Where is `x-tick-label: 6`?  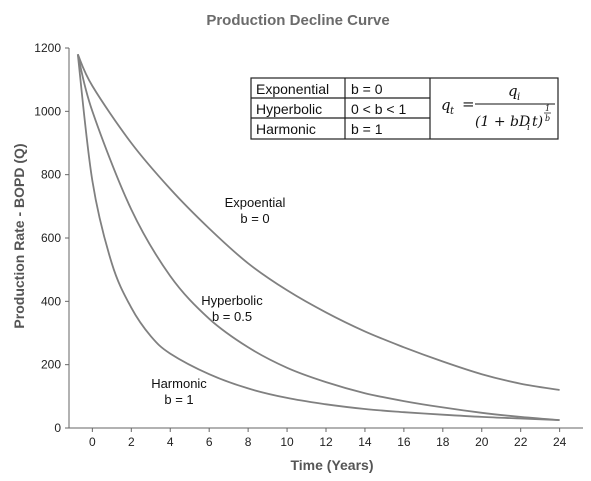 x-tick-label: 6 is located at coordinates (209, 442).